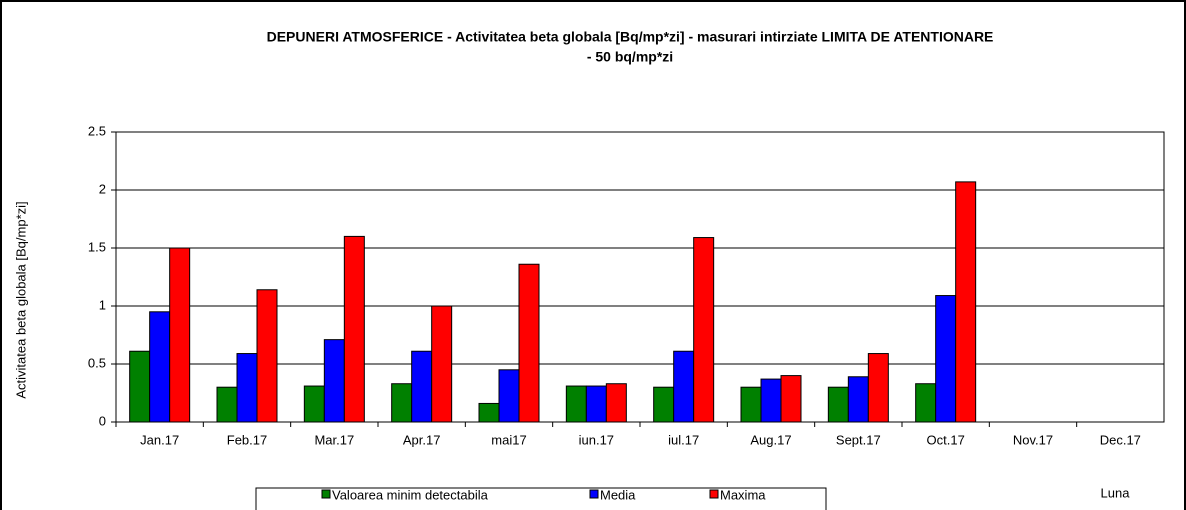 The image size is (1186, 510). Describe the element at coordinates (97, 130) in the screenshot. I see `y-tick-label: 2.5` at that location.